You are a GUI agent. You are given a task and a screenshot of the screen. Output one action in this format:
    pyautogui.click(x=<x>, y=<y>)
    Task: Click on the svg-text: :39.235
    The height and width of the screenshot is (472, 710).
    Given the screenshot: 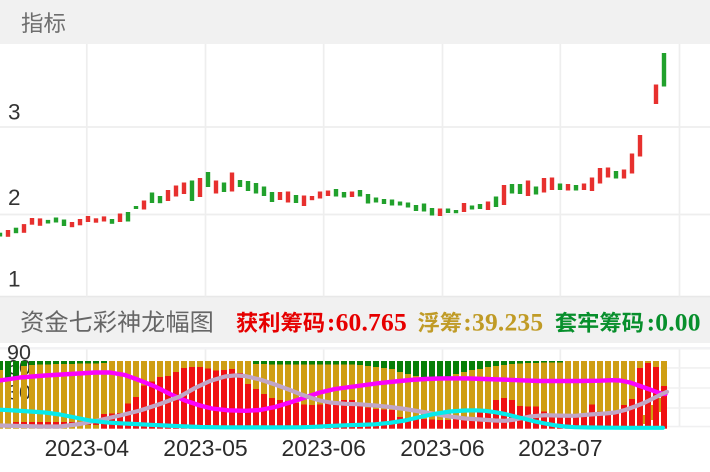 What is the action you would take?
    pyautogui.click(x=503, y=322)
    